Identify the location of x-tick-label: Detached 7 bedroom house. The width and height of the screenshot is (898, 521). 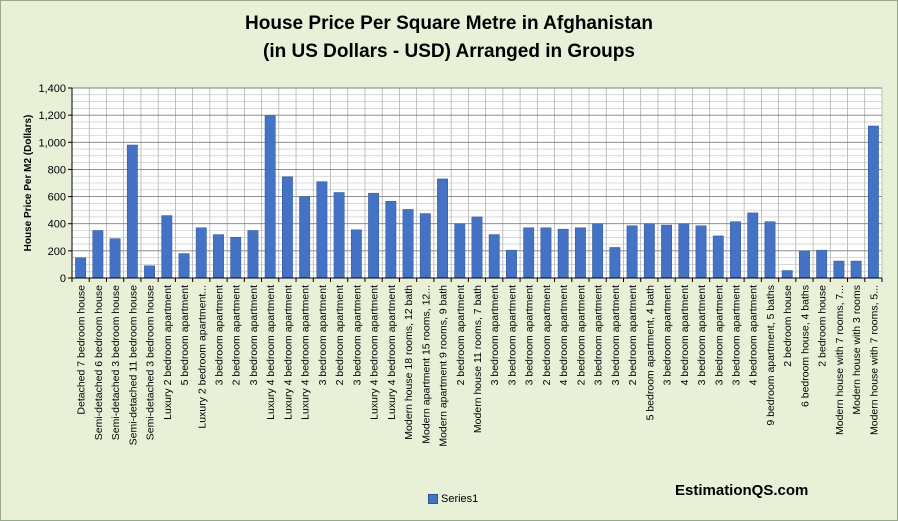
(82, 350).